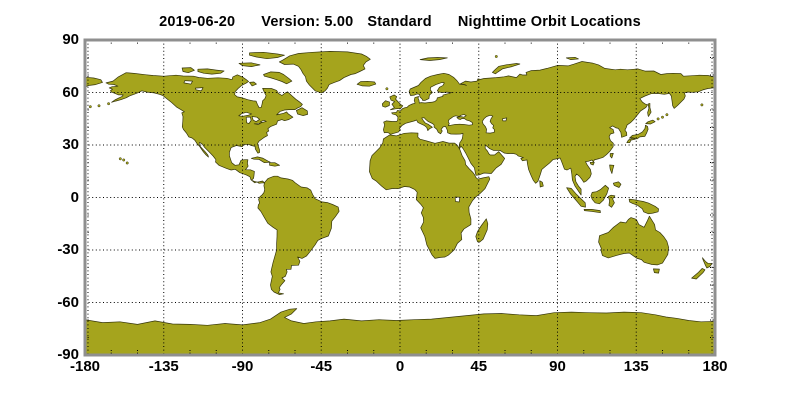 The width and height of the screenshot is (800, 400). Describe the element at coordinates (70, 144) in the screenshot. I see `y-tick-label: 30` at that location.